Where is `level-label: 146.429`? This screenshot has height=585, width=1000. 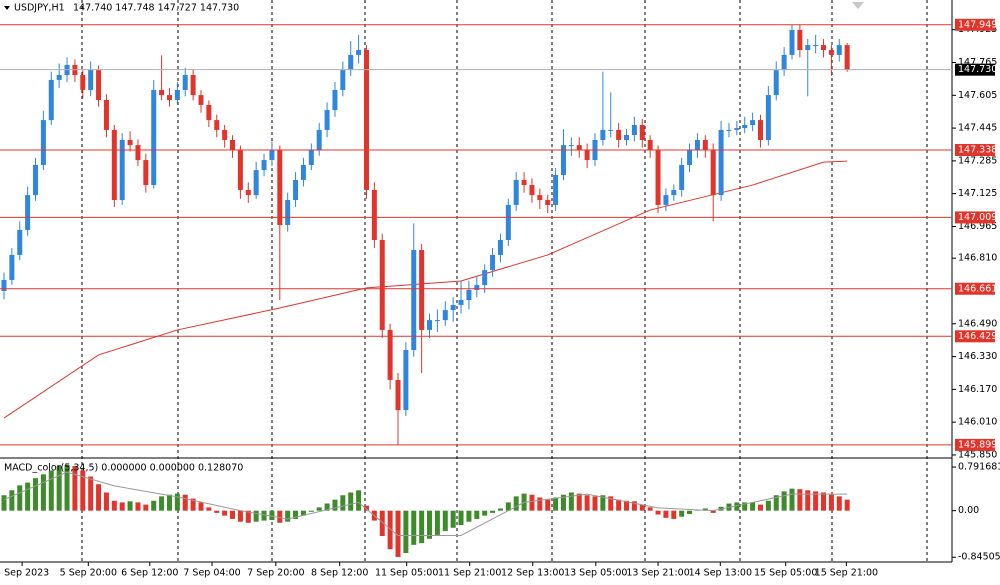
level-label: 146.429 is located at coordinates (977, 336).